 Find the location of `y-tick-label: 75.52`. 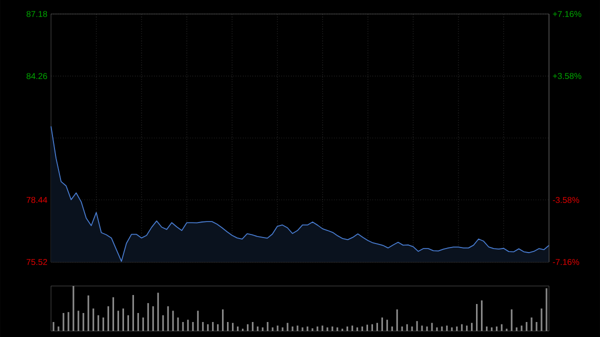

y-tick-label: 75.52 is located at coordinates (37, 261).